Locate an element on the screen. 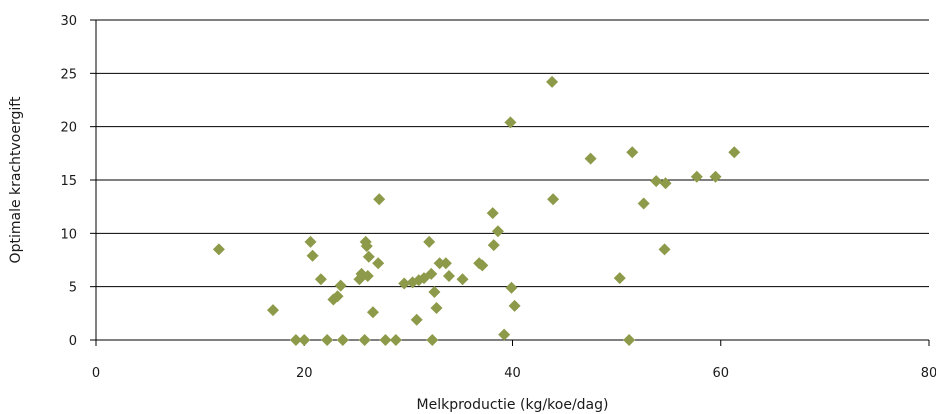 The image size is (936, 414). y-tick-label: 5 is located at coordinates (73, 288).